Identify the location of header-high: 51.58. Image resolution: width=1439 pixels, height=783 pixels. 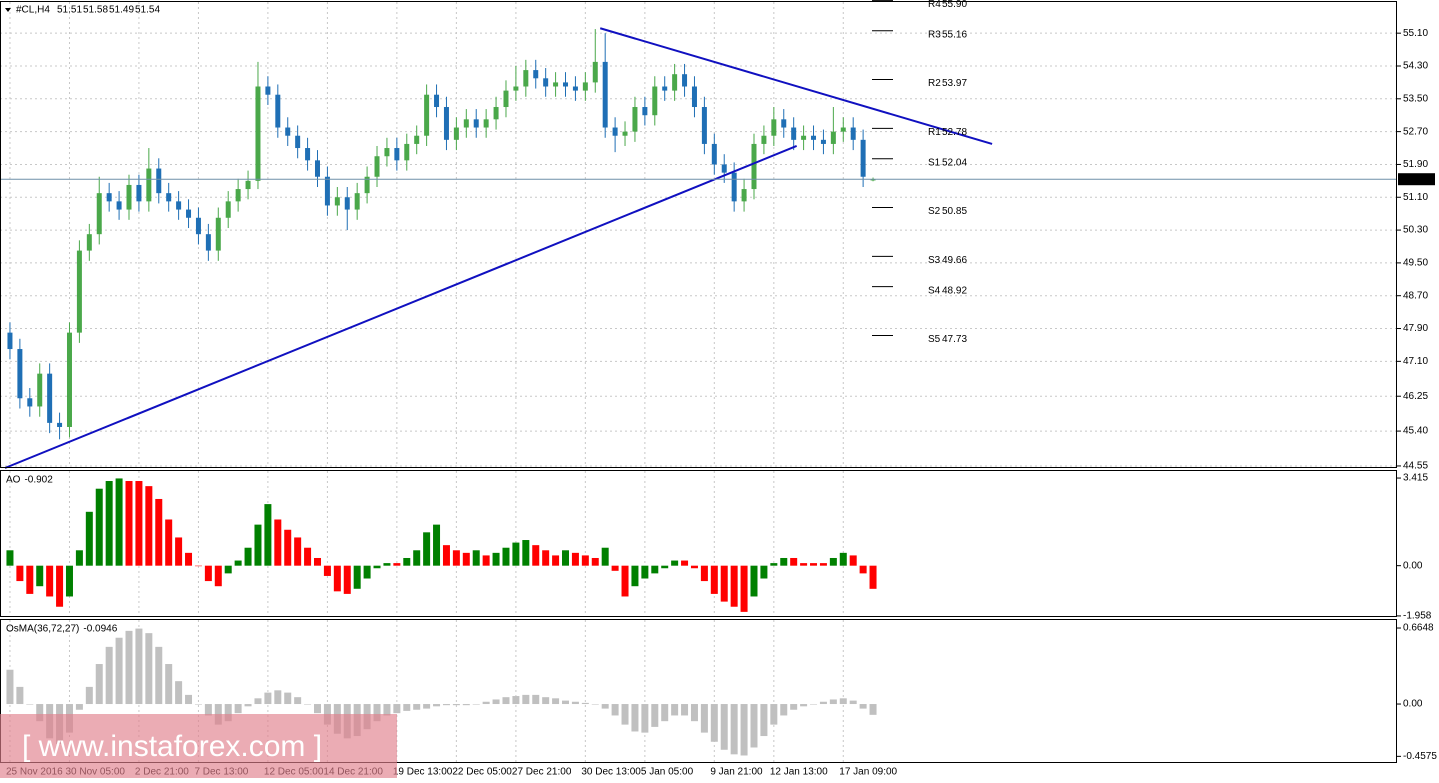
(95, 10).